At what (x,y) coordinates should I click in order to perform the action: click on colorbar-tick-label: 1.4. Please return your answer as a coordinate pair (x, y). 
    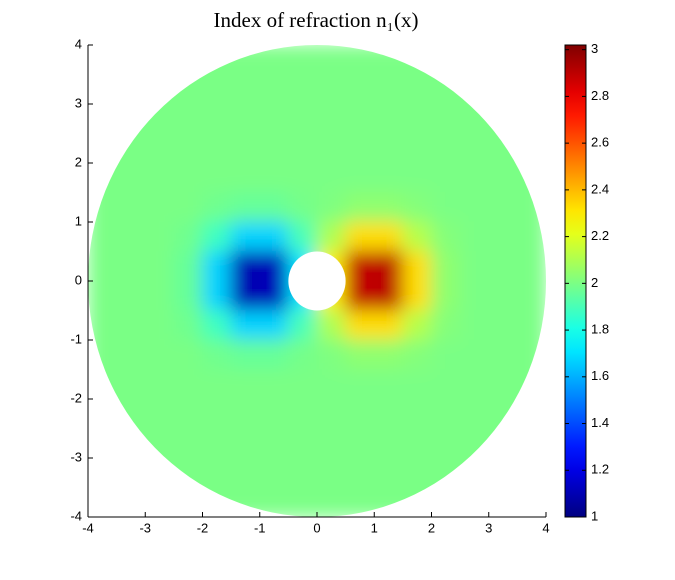
    Looking at the image, I should click on (600, 422).